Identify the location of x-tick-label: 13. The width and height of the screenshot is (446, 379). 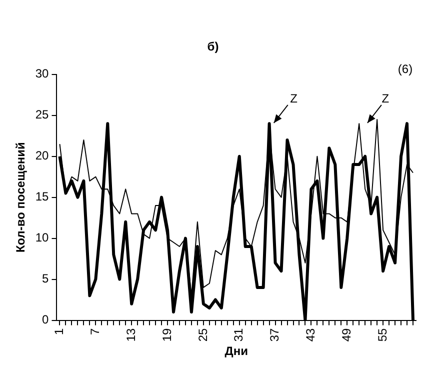
(131, 335).